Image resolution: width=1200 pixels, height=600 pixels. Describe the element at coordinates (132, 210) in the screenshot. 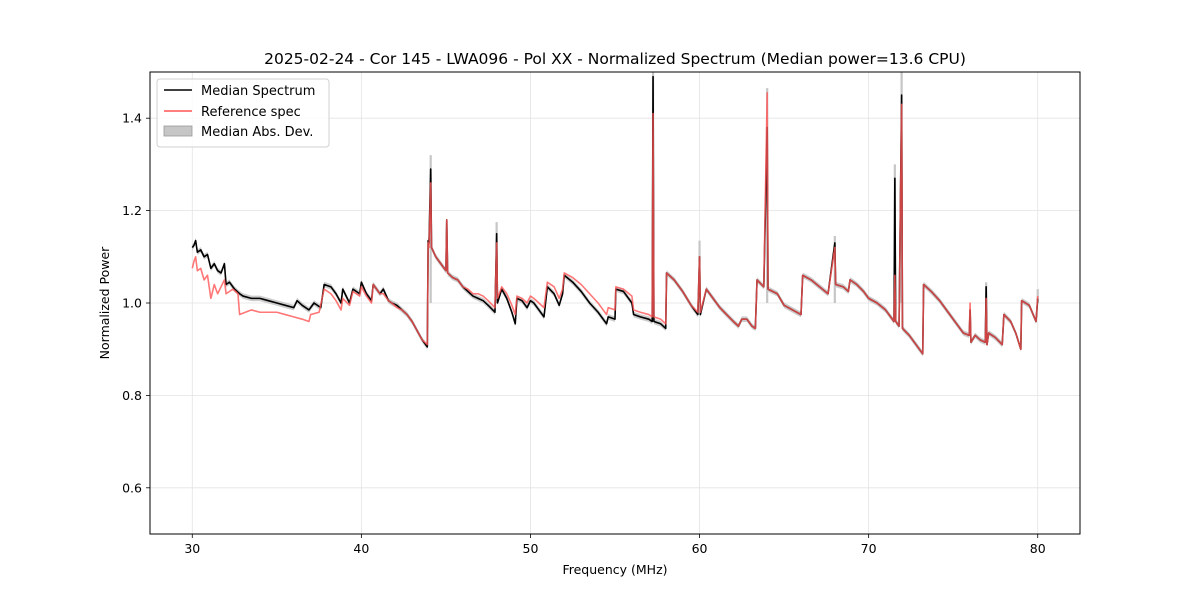

I see `y-tick-label: 1.2` at that location.